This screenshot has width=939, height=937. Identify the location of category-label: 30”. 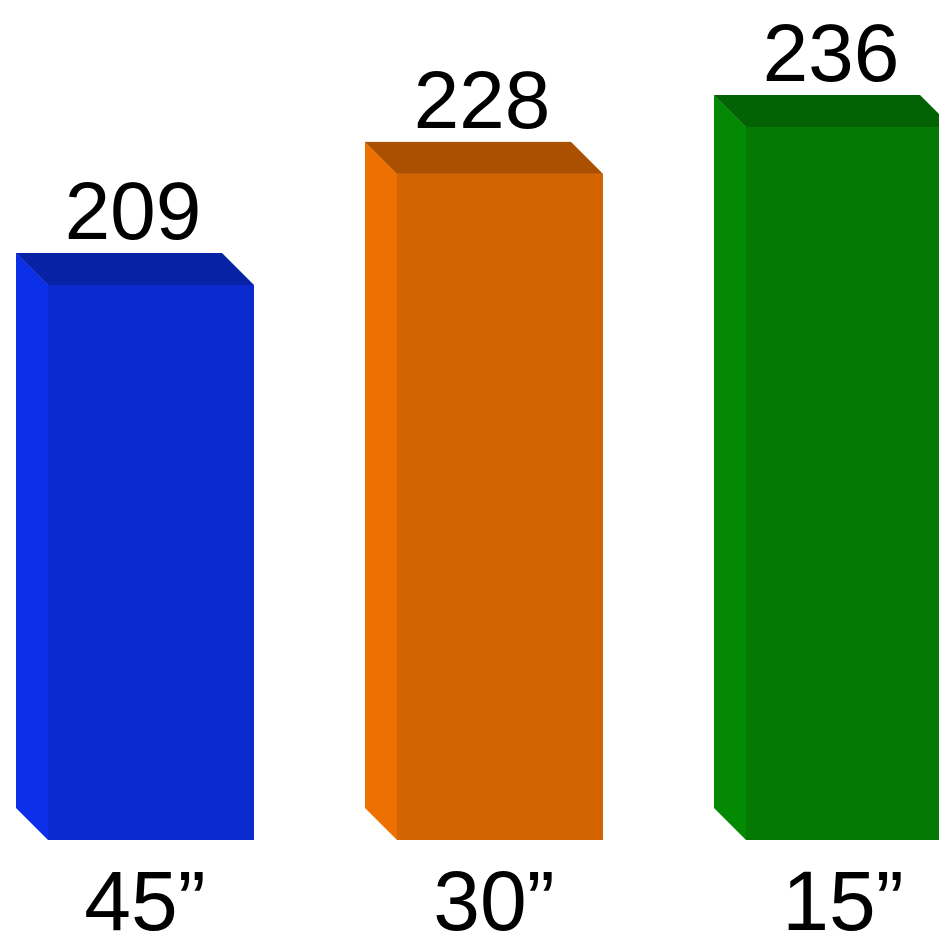
(493, 895).